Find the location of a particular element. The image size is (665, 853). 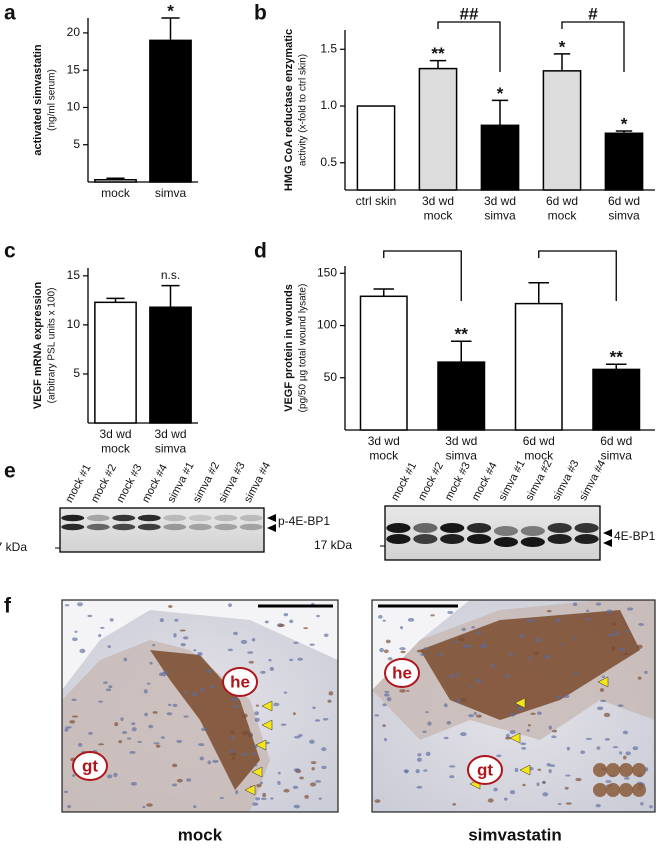

y-axis-unit: activity (x-fold to ctrl skin) is located at coordinates (303, 110).